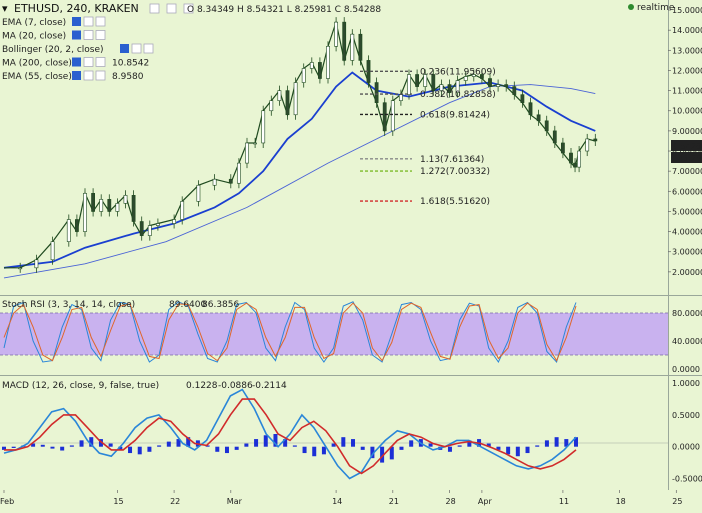 The width and height of the screenshot is (702, 513). I want to click on price-tick-label: 15.00000, so click(687, 10).